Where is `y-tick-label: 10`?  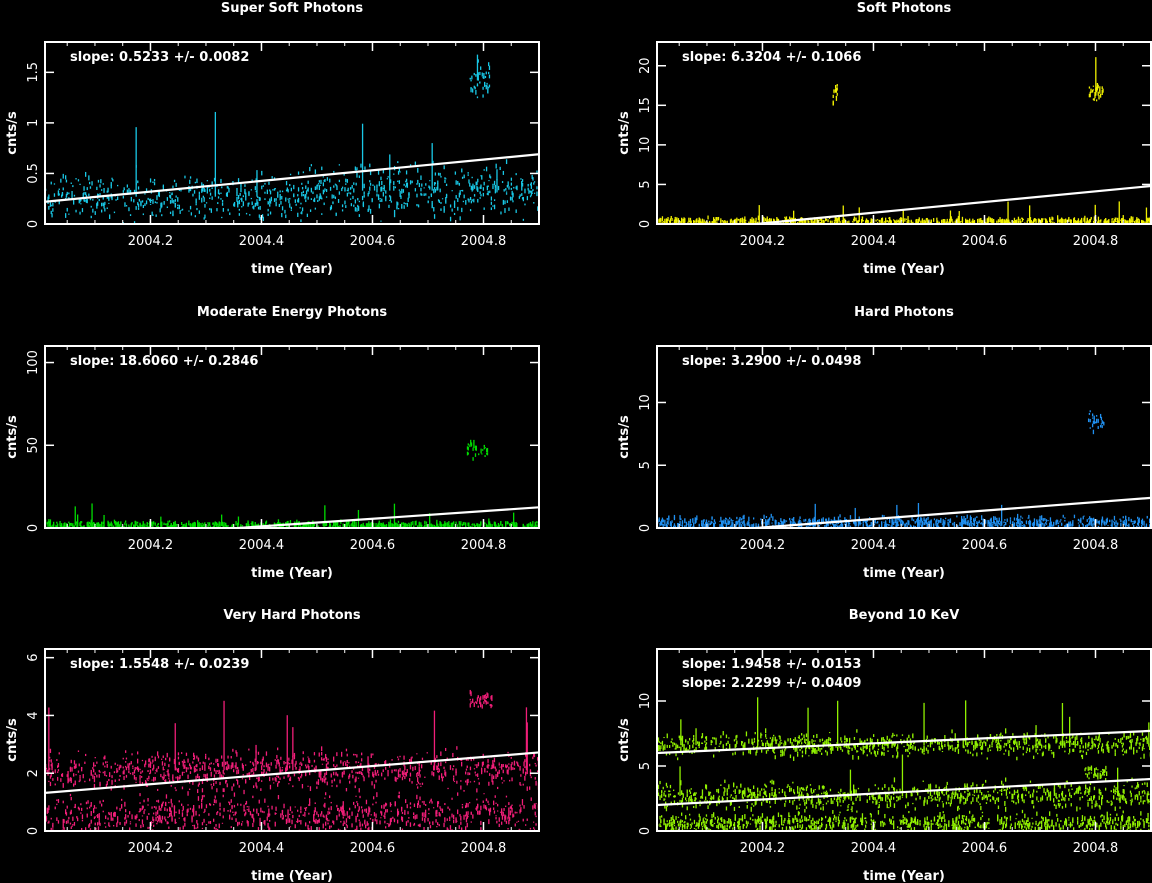
y-tick-label: 10 is located at coordinates (645, 145).